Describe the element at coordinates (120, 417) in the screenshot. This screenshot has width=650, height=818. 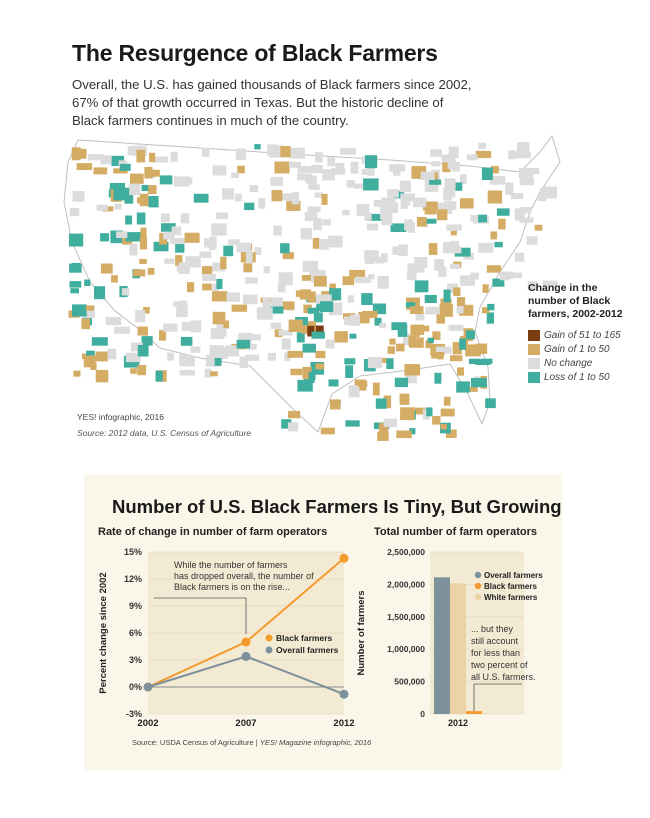
I see `map-credit: YES! infographic, 2016` at that location.